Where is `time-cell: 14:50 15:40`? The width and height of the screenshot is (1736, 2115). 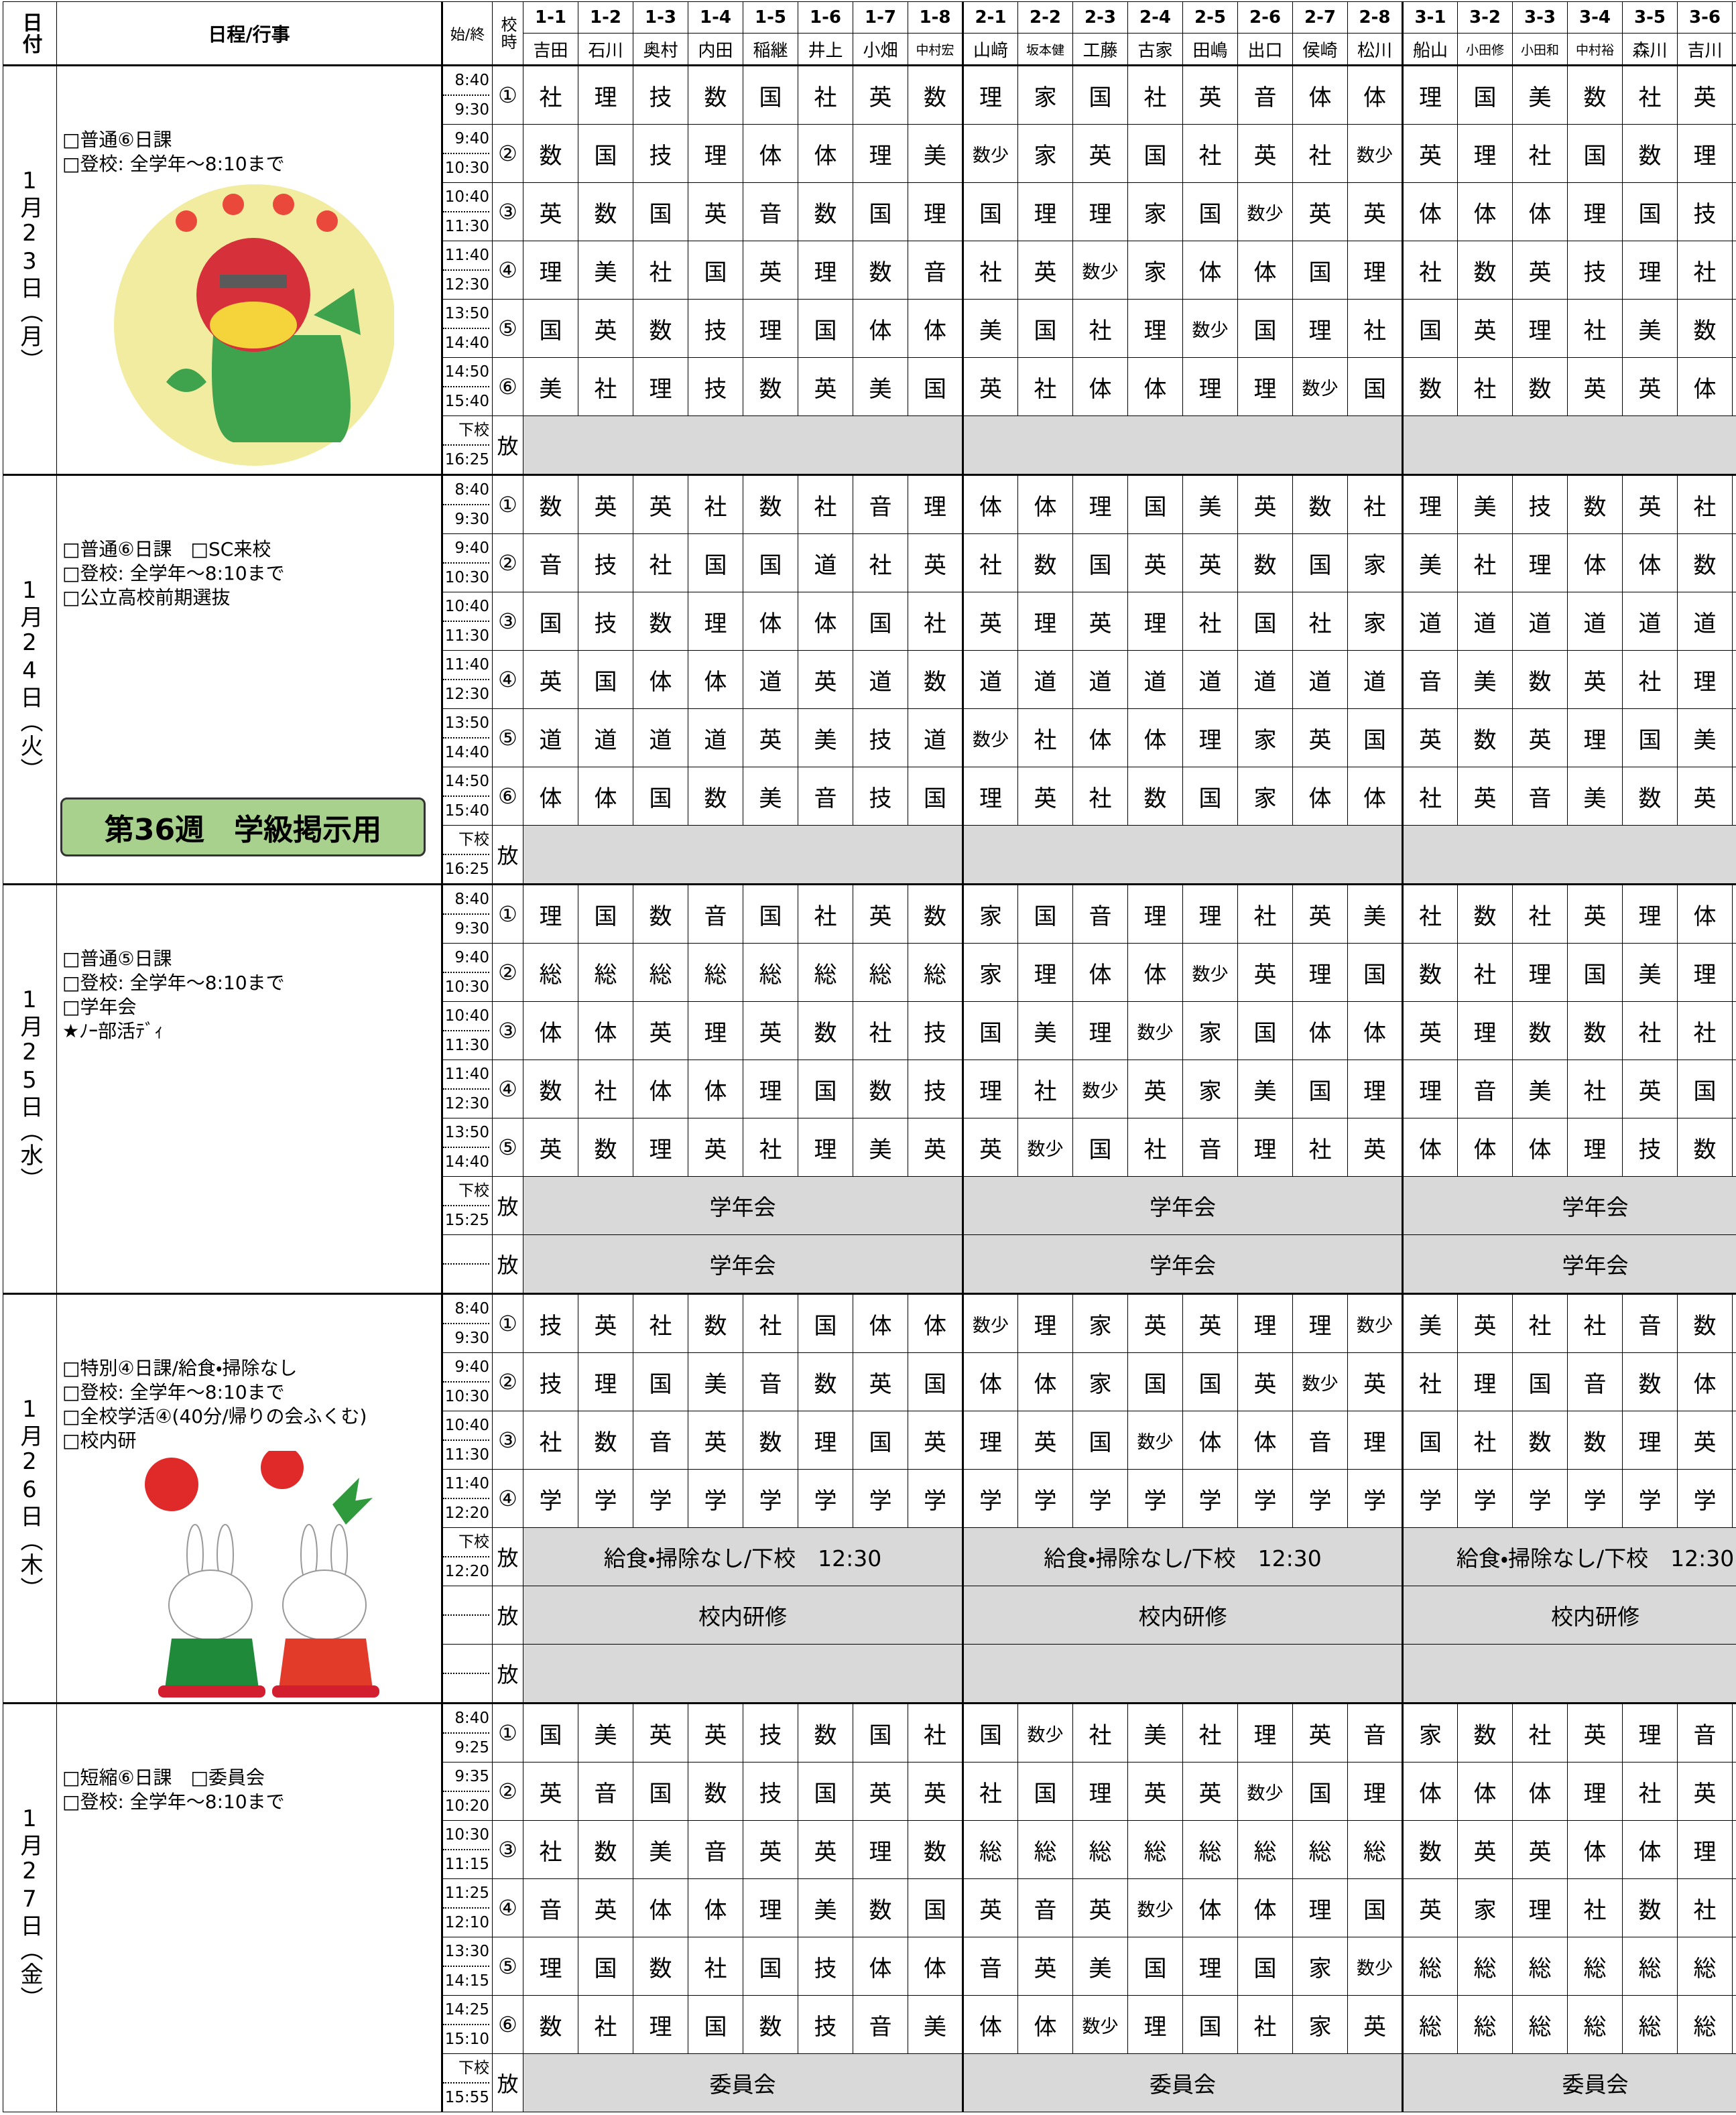 time-cell: 14:50 15:40 is located at coordinates (468, 796).